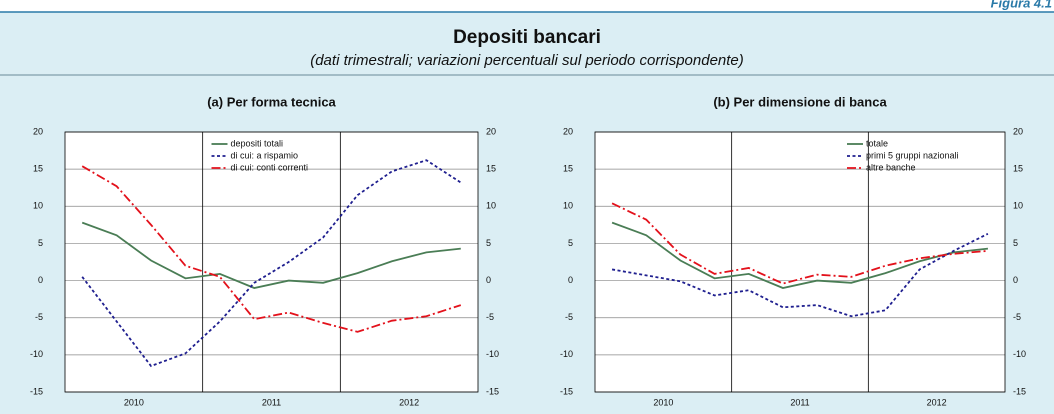 This screenshot has width=1054, height=414. What do you see at coordinates (800, 101) in the screenshot?
I see `panel-title: (b) Per dimensione di banca` at bounding box center [800, 101].